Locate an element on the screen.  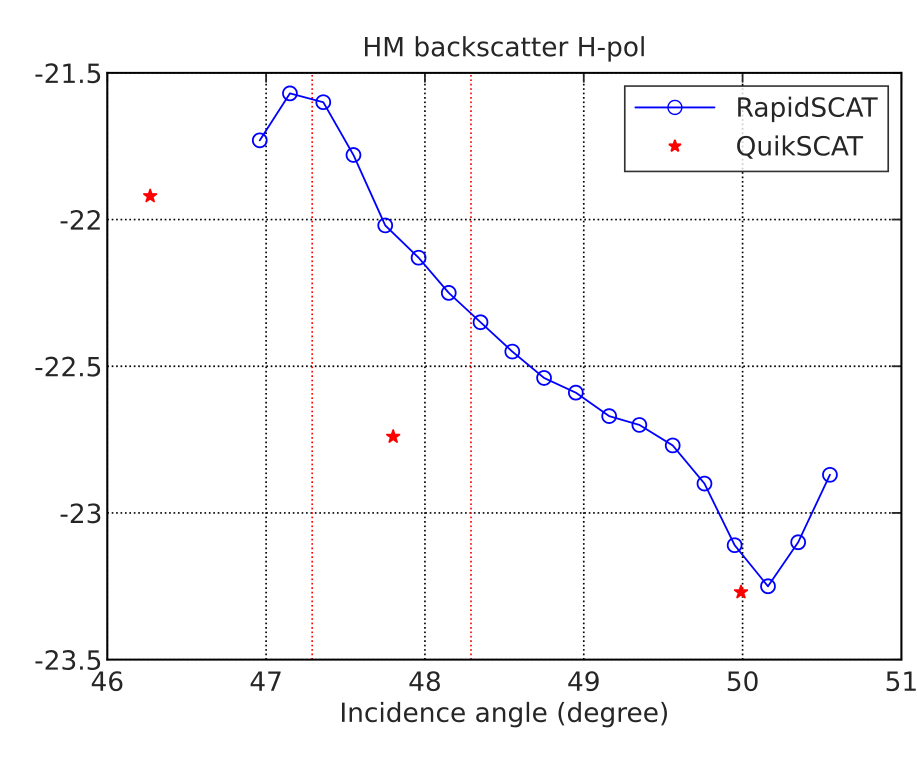
y-tick-label: -23.5 is located at coordinates (67, 660).